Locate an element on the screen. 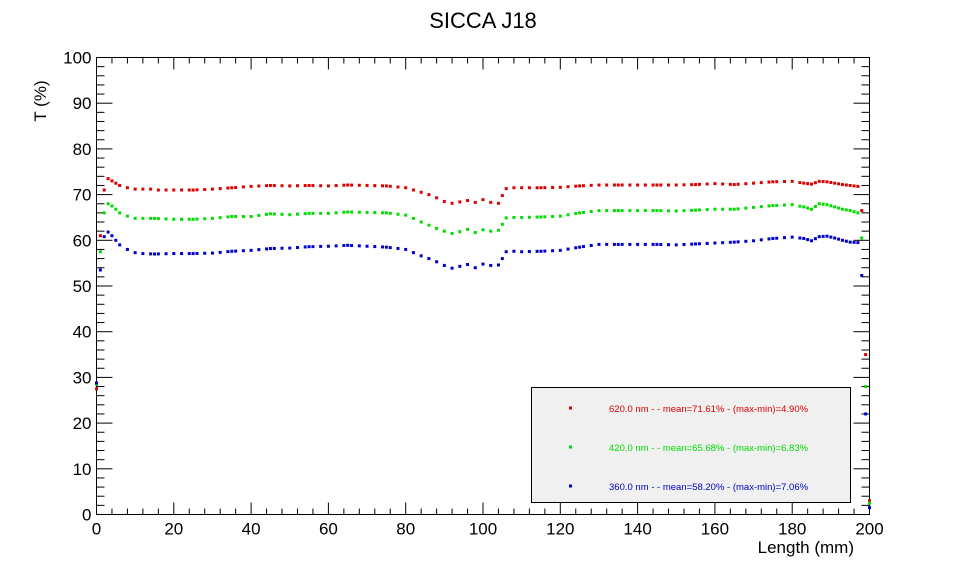 The width and height of the screenshot is (966, 572). x-tick-label: 140 is located at coordinates (637, 529).